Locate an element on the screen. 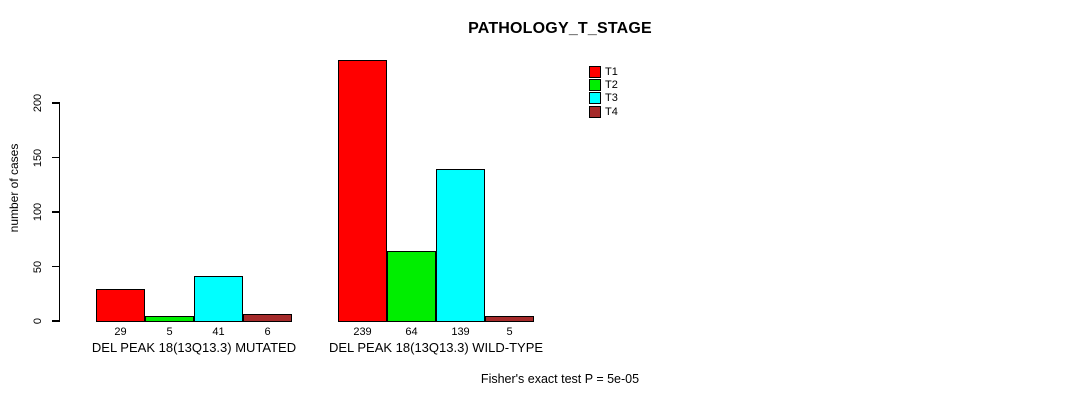 Image resolution: width=1090 pixels, height=400 pixels. bar-t1-group2 is located at coordinates (362, 191).